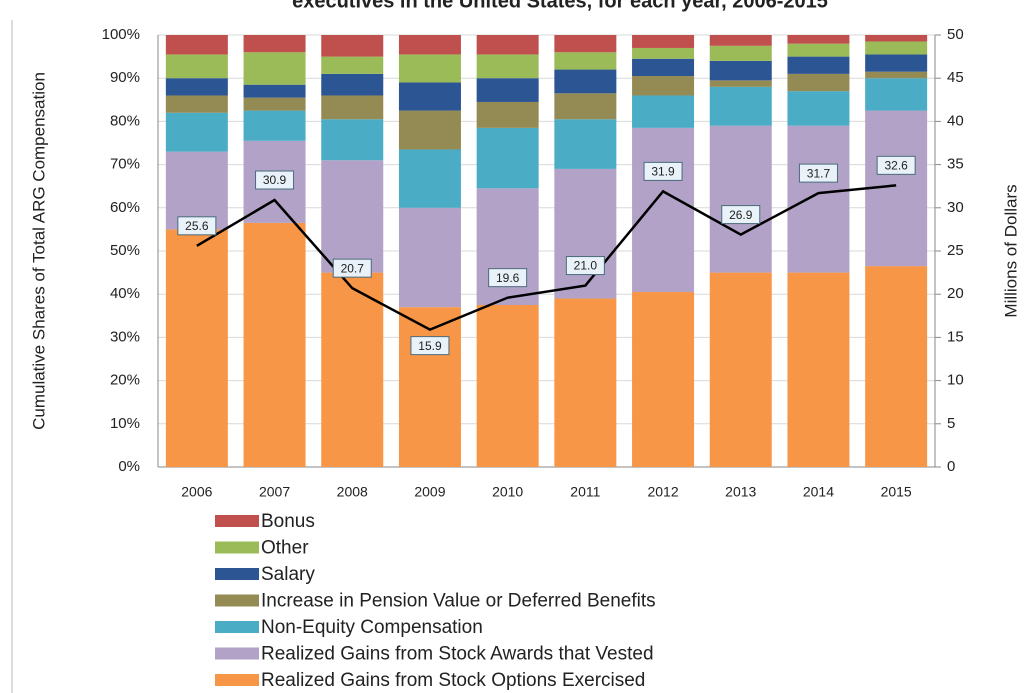 The width and height of the screenshot is (1036, 693). I want to click on y2-tick-label: 10, so click(955, 380).